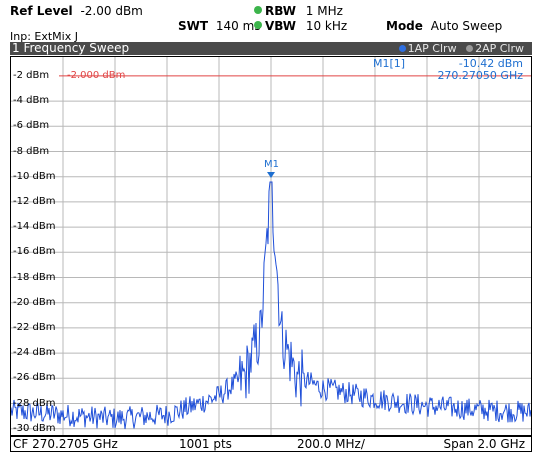 The image size is (550, 460). What do you see at coordinates (76, 11) in the screenshot?
I see `ref-level: Ref Level -2.00 dBm` at bounding box center [76, 11].